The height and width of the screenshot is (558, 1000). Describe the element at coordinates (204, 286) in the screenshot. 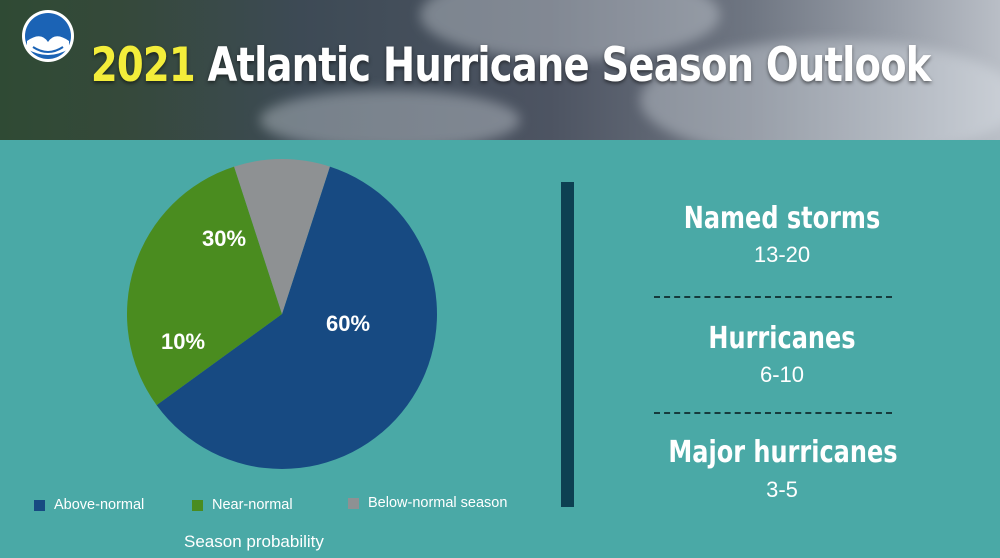

I see `slice-near-normal` at that location.